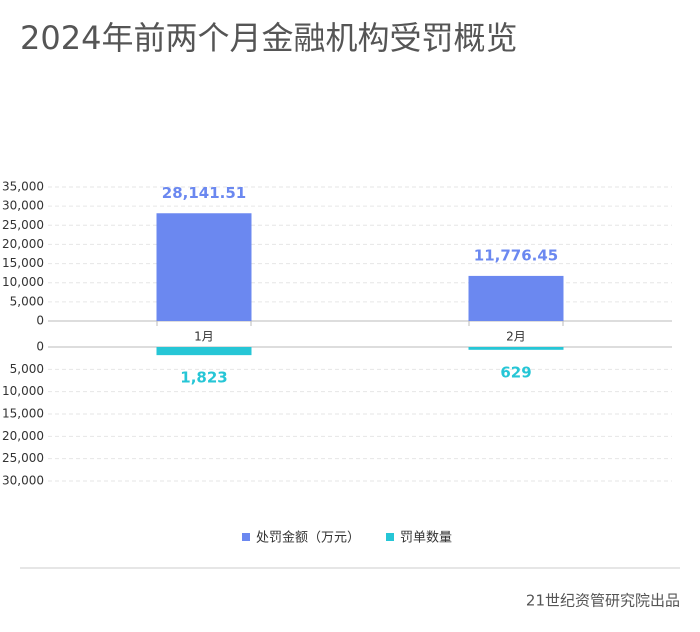  What do you see at coordinates (516, 337) in the screenshot?
I see `x-tick-label: 2月` at bounding box center [516, 337].